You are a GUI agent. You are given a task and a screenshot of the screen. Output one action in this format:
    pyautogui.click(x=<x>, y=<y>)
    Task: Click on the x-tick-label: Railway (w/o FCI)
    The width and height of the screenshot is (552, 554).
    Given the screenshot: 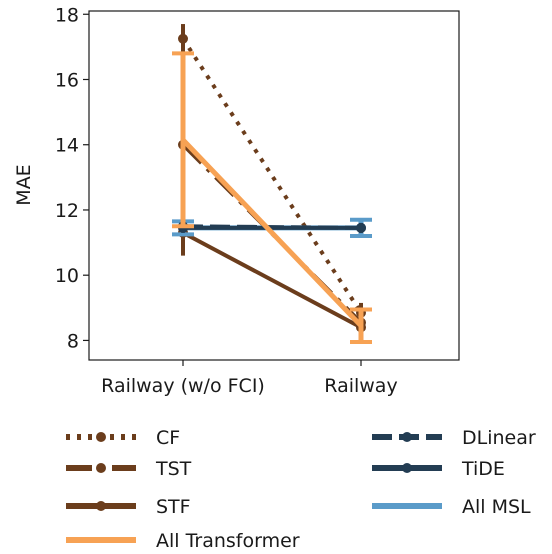 What is the action you would take?
    pyautogui.click(x=183, y=386)
    